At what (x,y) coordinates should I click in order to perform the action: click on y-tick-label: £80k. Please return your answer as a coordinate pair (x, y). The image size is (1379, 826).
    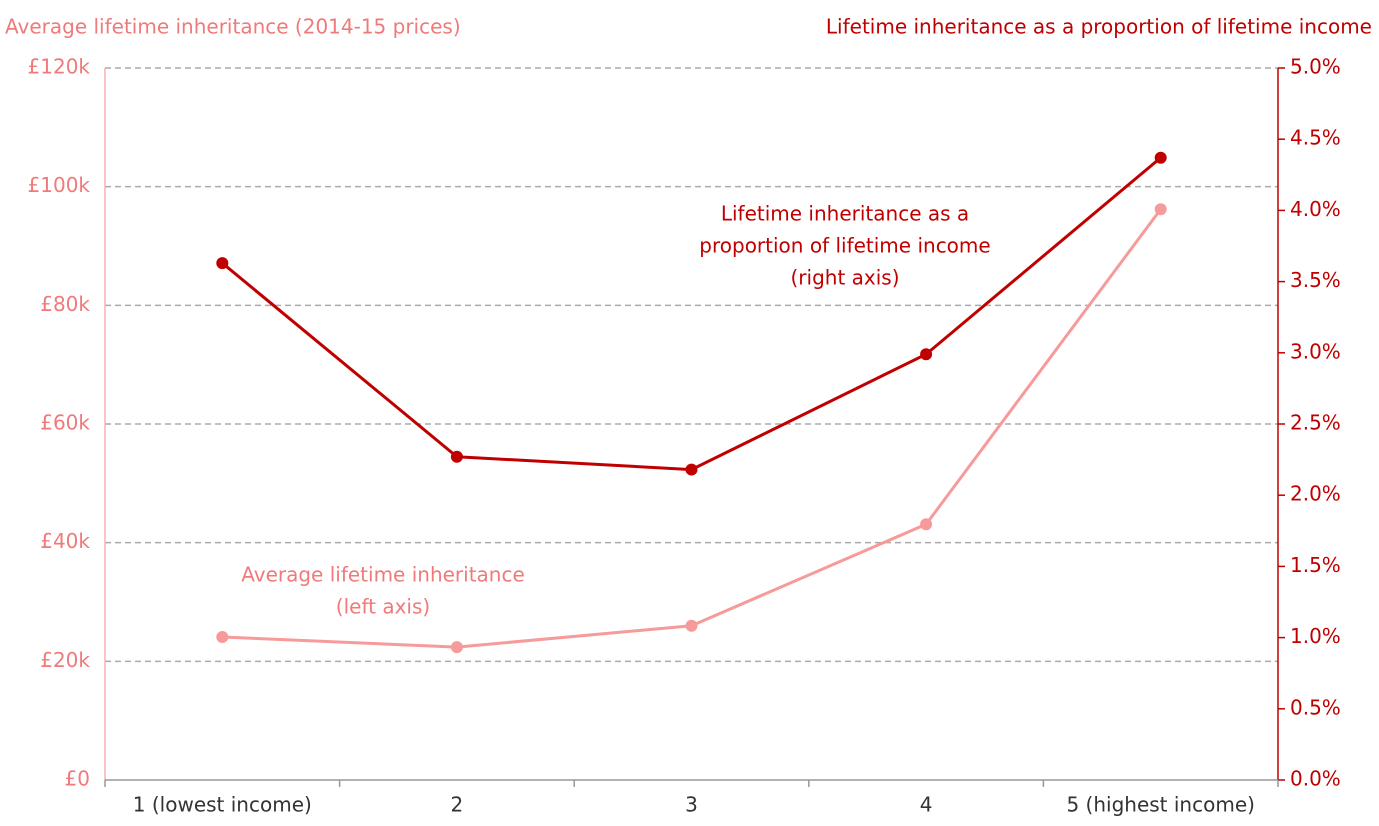
    Looking at the image, I should click on (65, 304).